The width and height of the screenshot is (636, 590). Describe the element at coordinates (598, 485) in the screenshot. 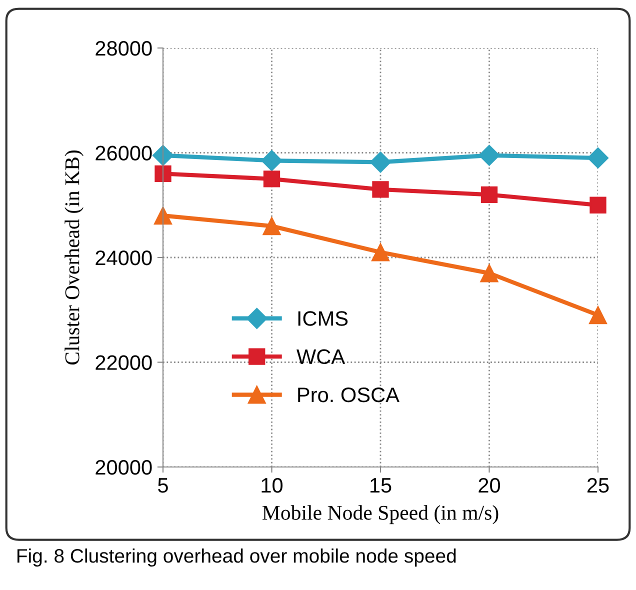

I see `x-tick-label: 25` at that location.